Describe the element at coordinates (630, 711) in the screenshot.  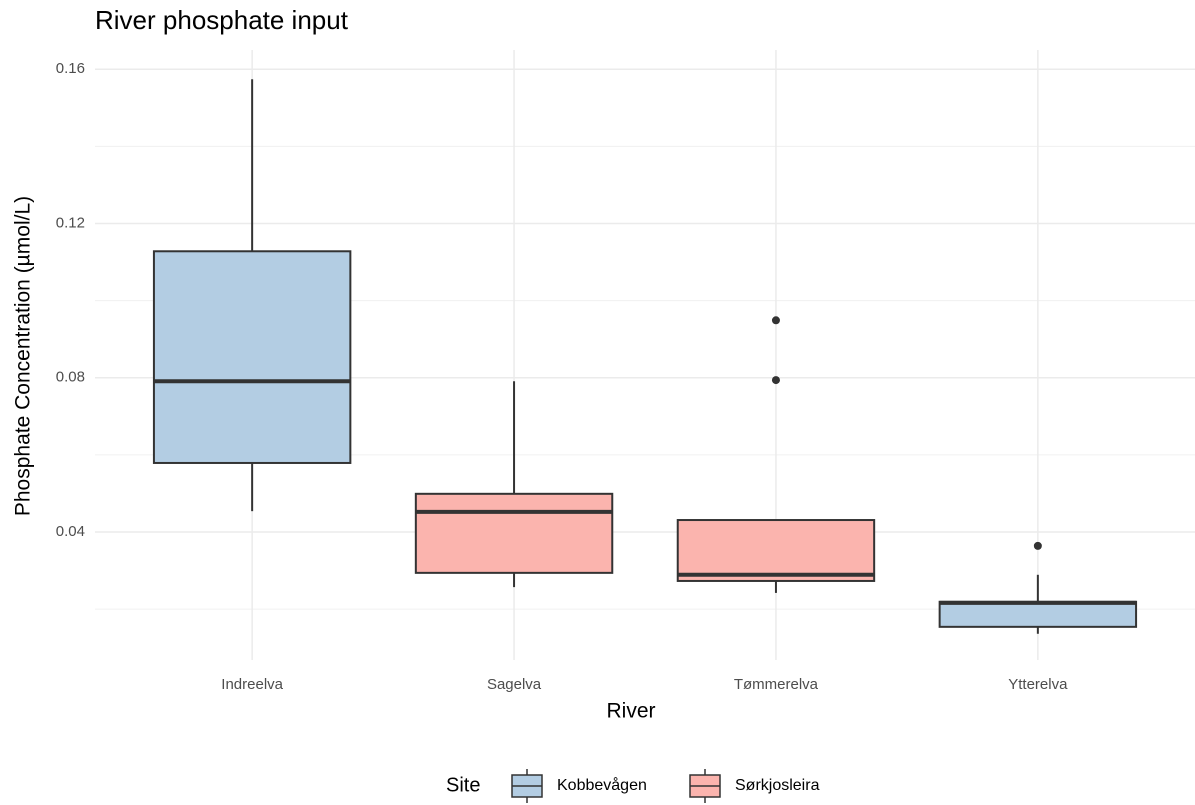
I see `x-axis-title: River` at that location.